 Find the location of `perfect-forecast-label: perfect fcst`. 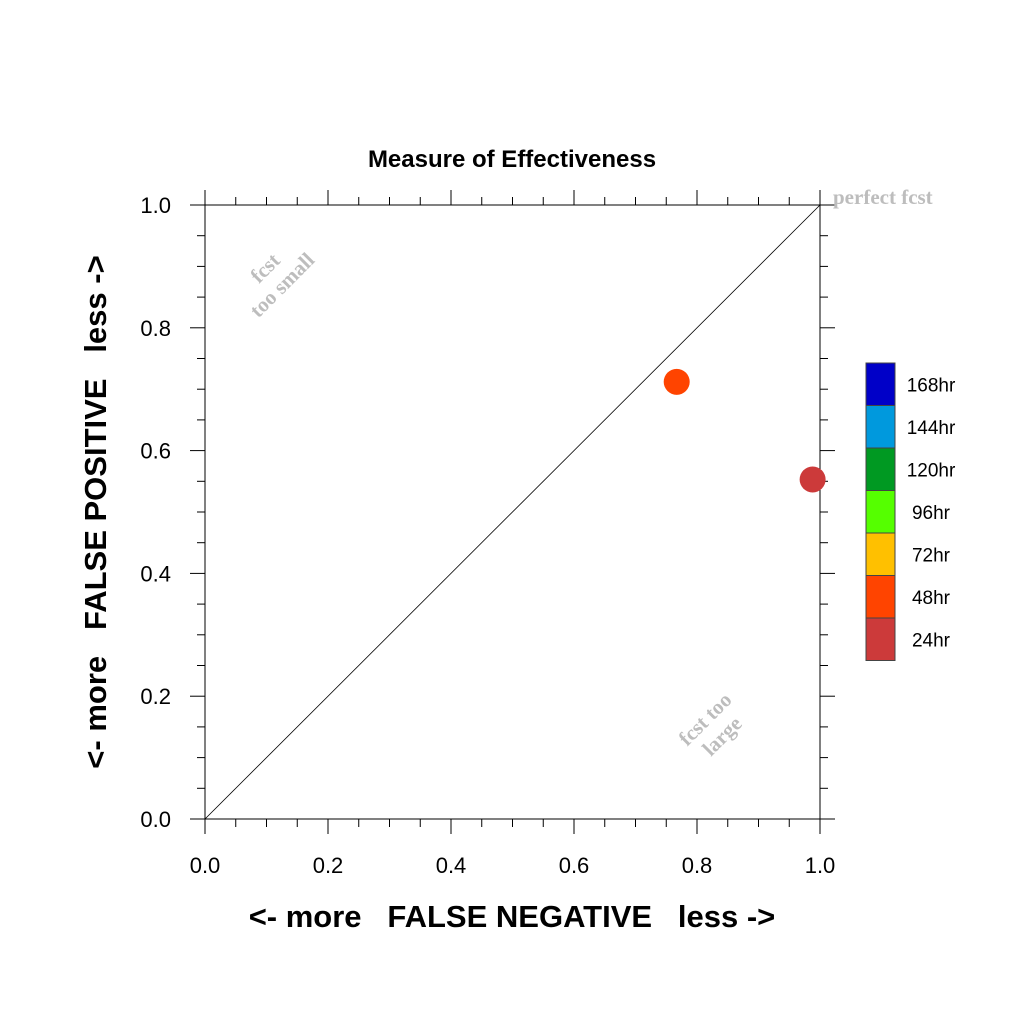

perfect-forecast-label: perfect fcst is located at coordinates (883, 197).